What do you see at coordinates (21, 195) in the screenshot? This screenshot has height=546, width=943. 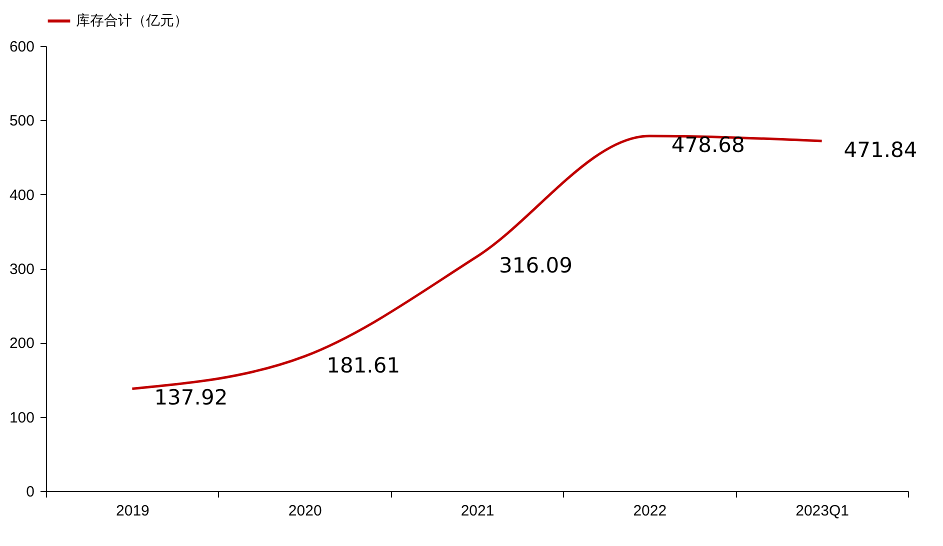 I see `y-tick-label: 400` at bounding box center [21, 195].